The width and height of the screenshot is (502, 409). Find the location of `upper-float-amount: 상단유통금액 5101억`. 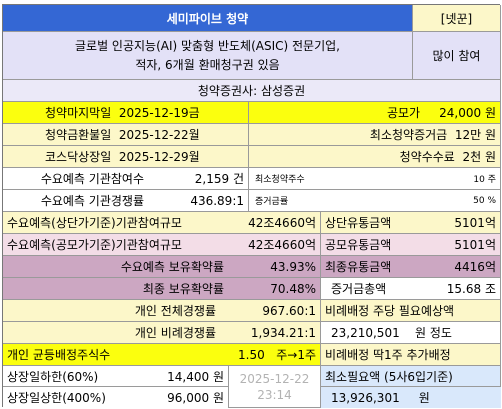

upper-float-amount: 상단유통금액 5101억 is located at coordinates (411, 223).